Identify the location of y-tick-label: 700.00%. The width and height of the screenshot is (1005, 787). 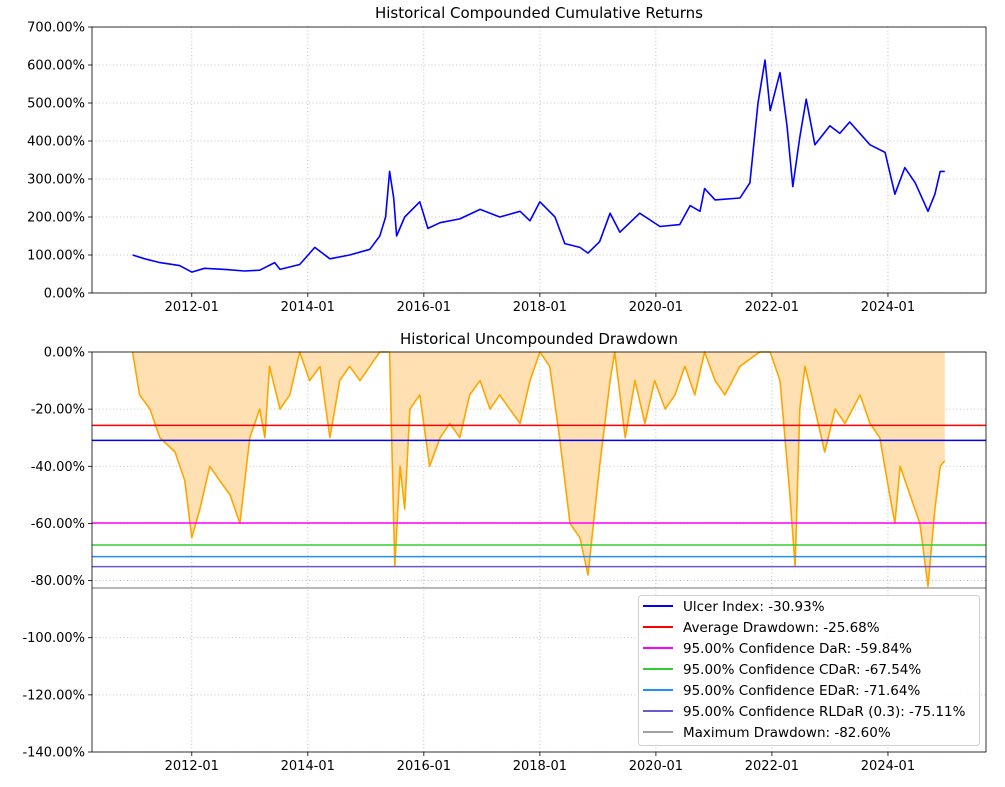
(56, 28).